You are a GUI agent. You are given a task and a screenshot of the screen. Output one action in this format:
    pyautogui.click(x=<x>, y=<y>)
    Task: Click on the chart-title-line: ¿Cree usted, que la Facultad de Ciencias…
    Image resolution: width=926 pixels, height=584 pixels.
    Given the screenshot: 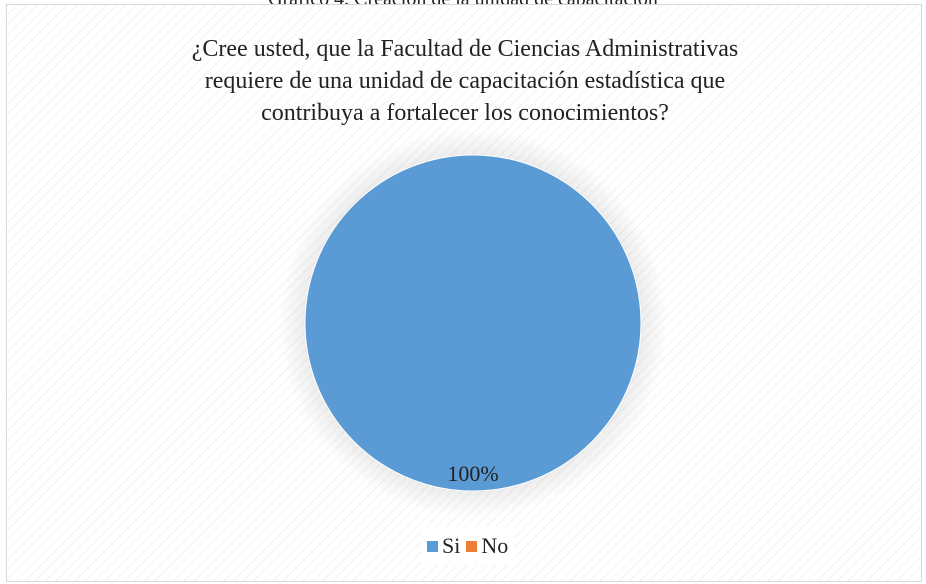 What is the action you would take?
    pyautogui.click(x=465, y=49)
    